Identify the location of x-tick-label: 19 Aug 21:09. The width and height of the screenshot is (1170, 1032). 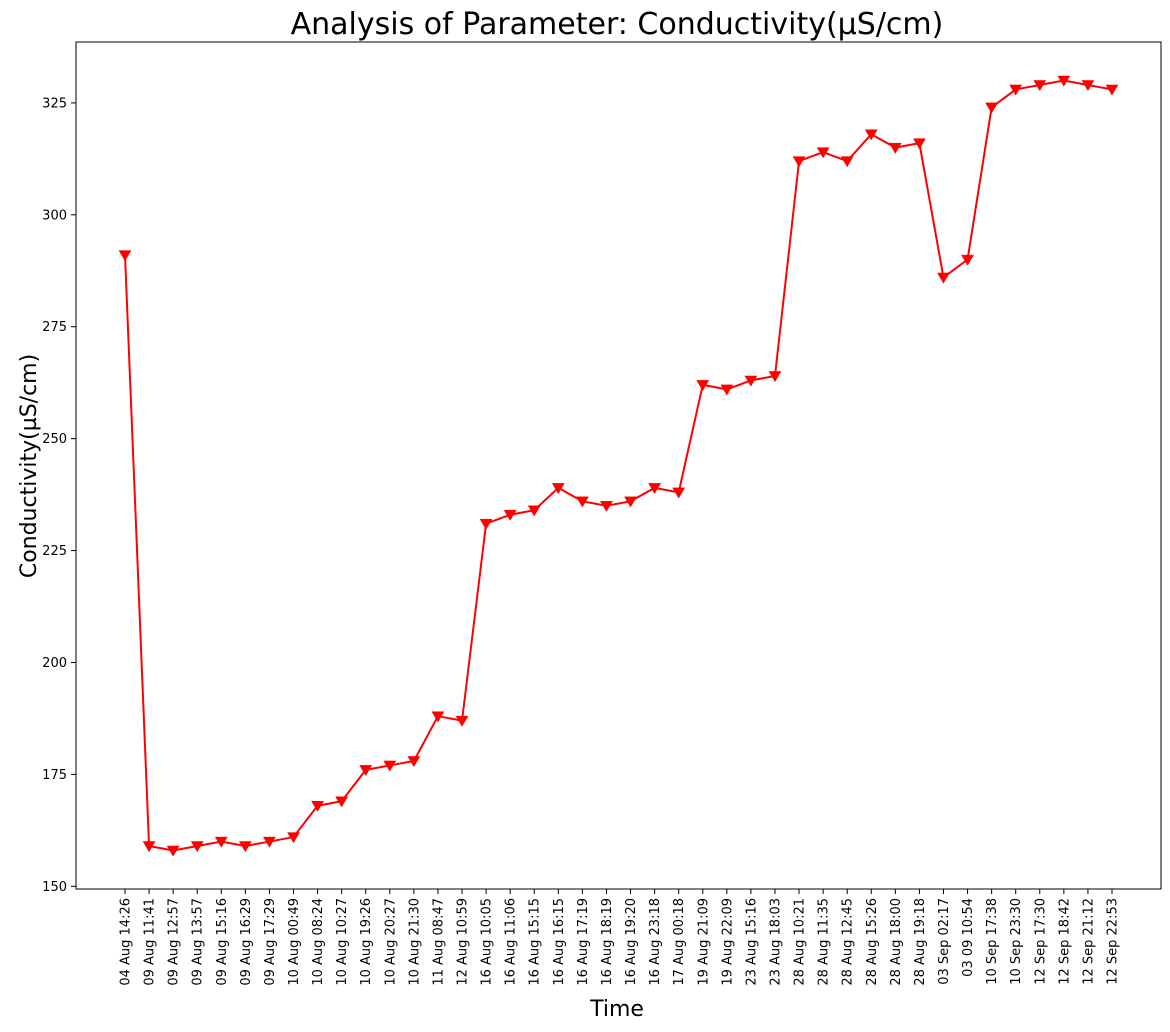
(703, 942).